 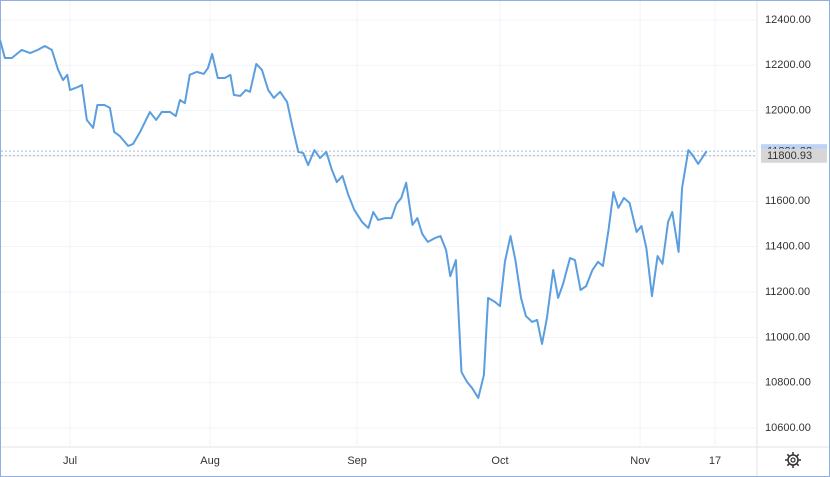 What do you see at coordinates (787, 337) in the screenshot?
I see `y-tick-label: 11000.00` at bounding box center [787, 337].